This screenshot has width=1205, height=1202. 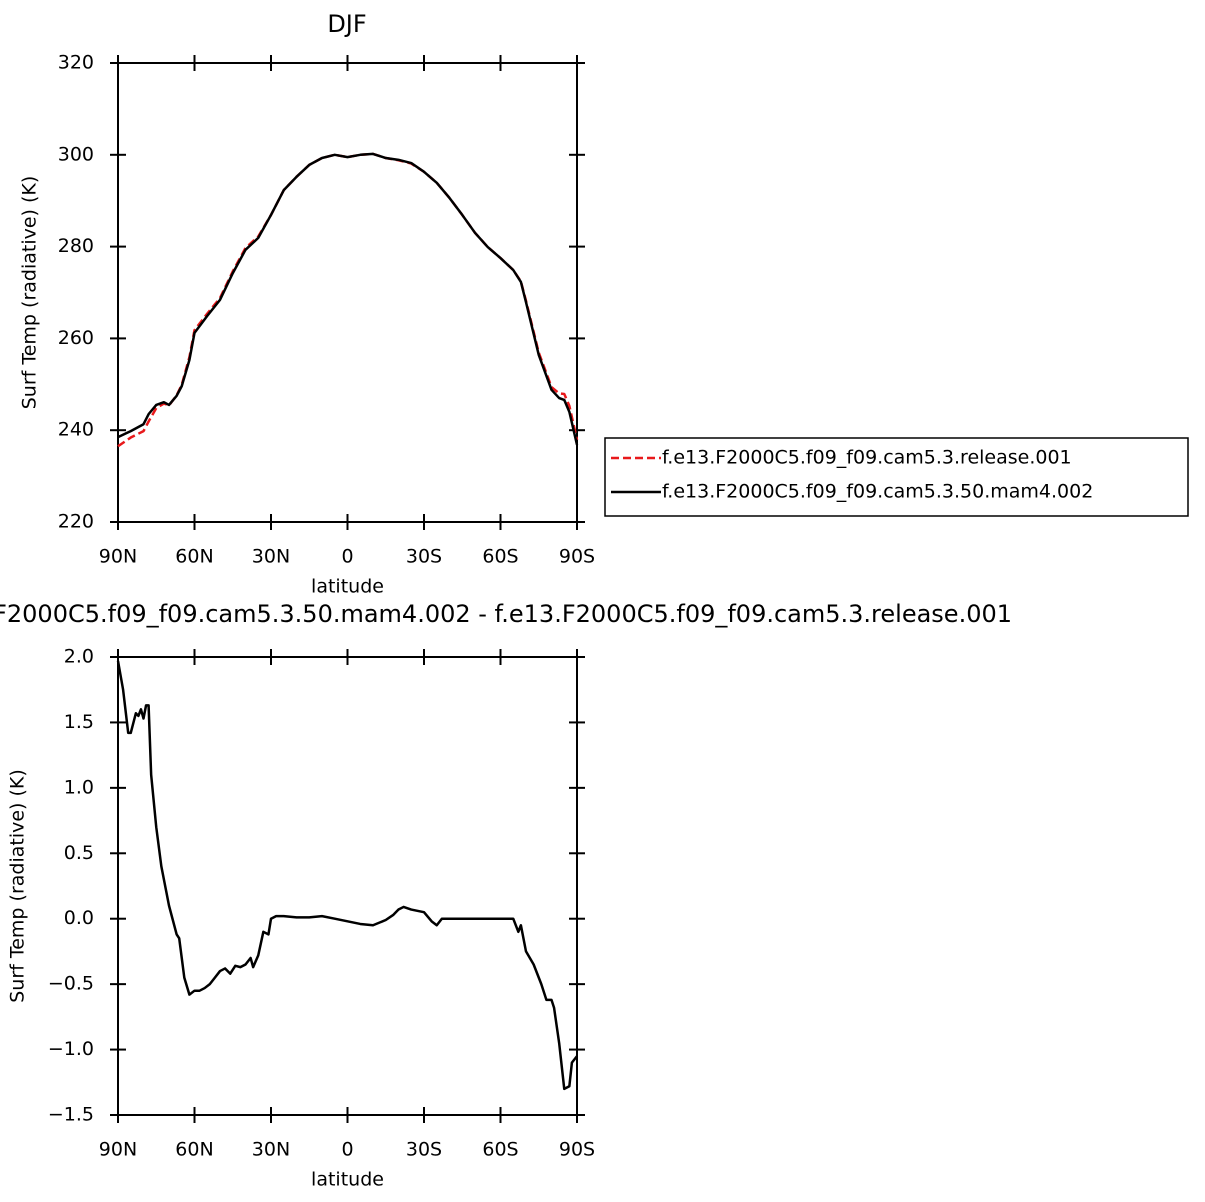 What do you see at coordinates (76, 63) in the screenshot?
I see `y-tick-label: 320` at bounding box center [76, 63].